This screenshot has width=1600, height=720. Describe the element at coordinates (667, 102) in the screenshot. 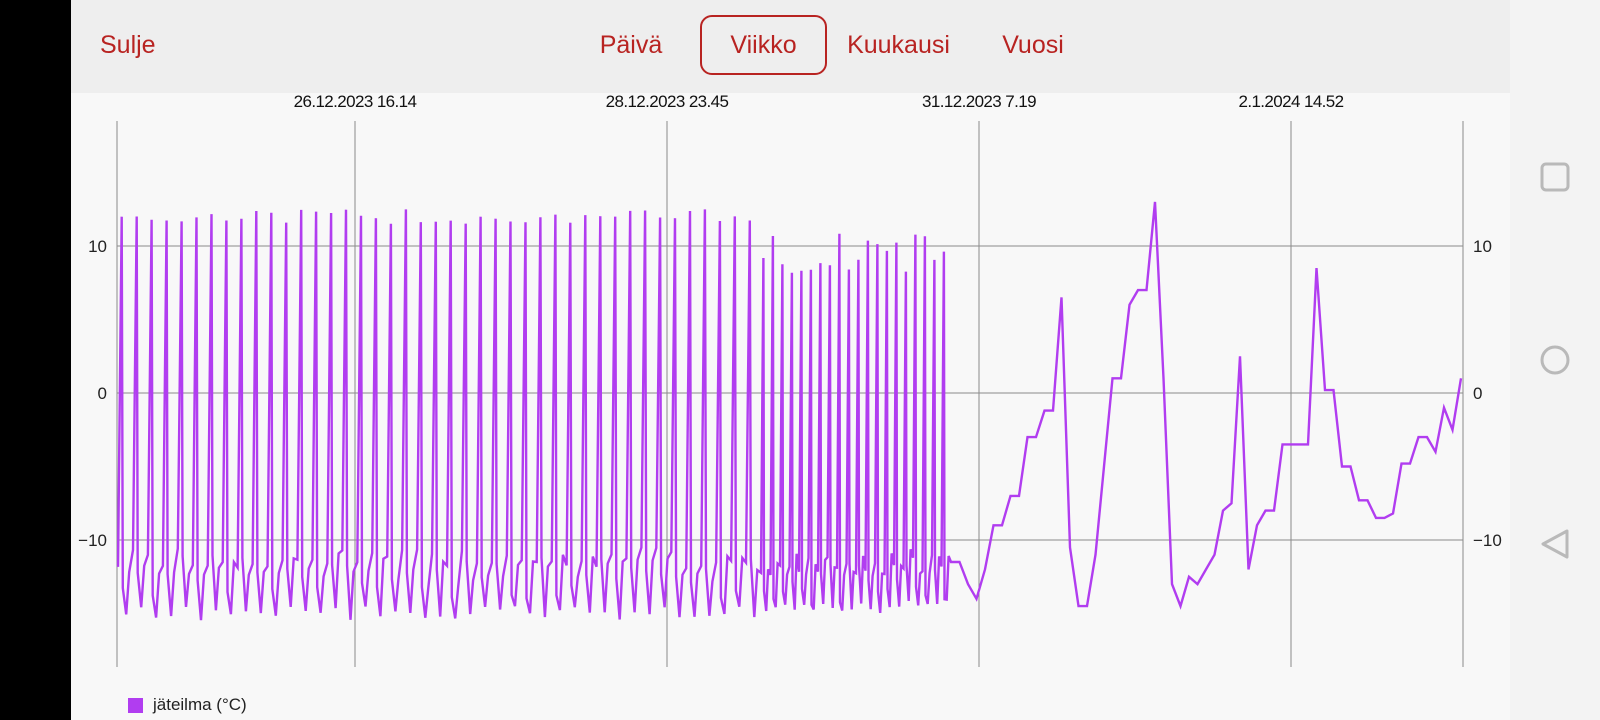

I see `x-tick-label: 28.12.2023 23.45` at that location.